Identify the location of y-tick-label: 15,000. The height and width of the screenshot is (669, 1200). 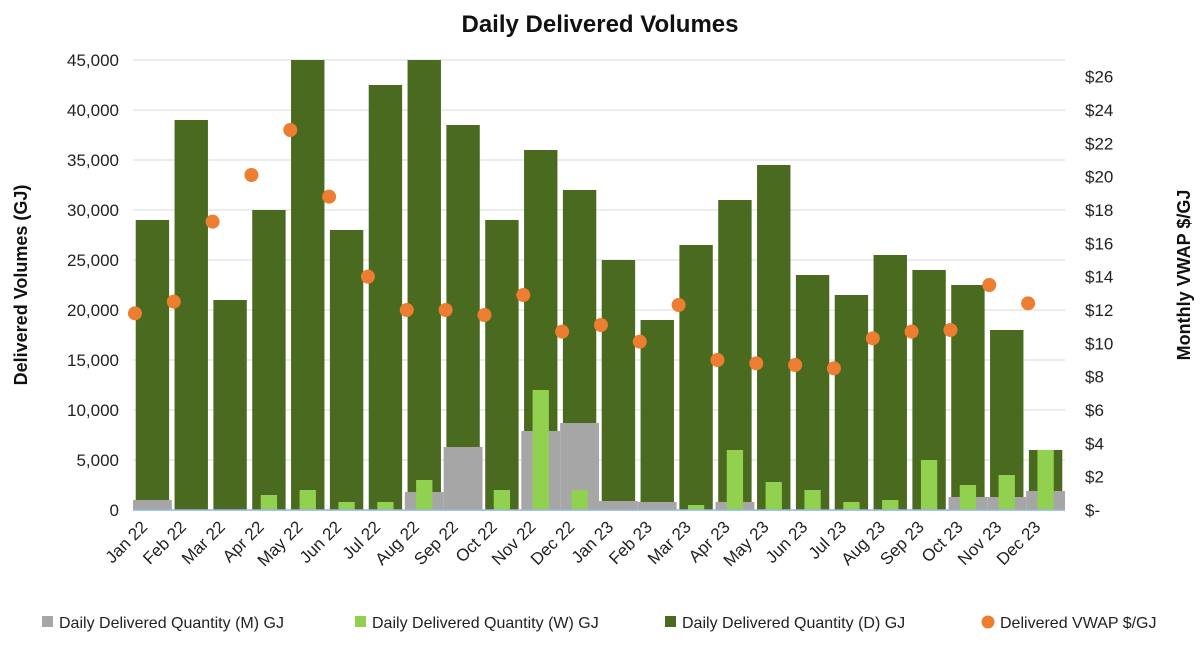
(93, 360).